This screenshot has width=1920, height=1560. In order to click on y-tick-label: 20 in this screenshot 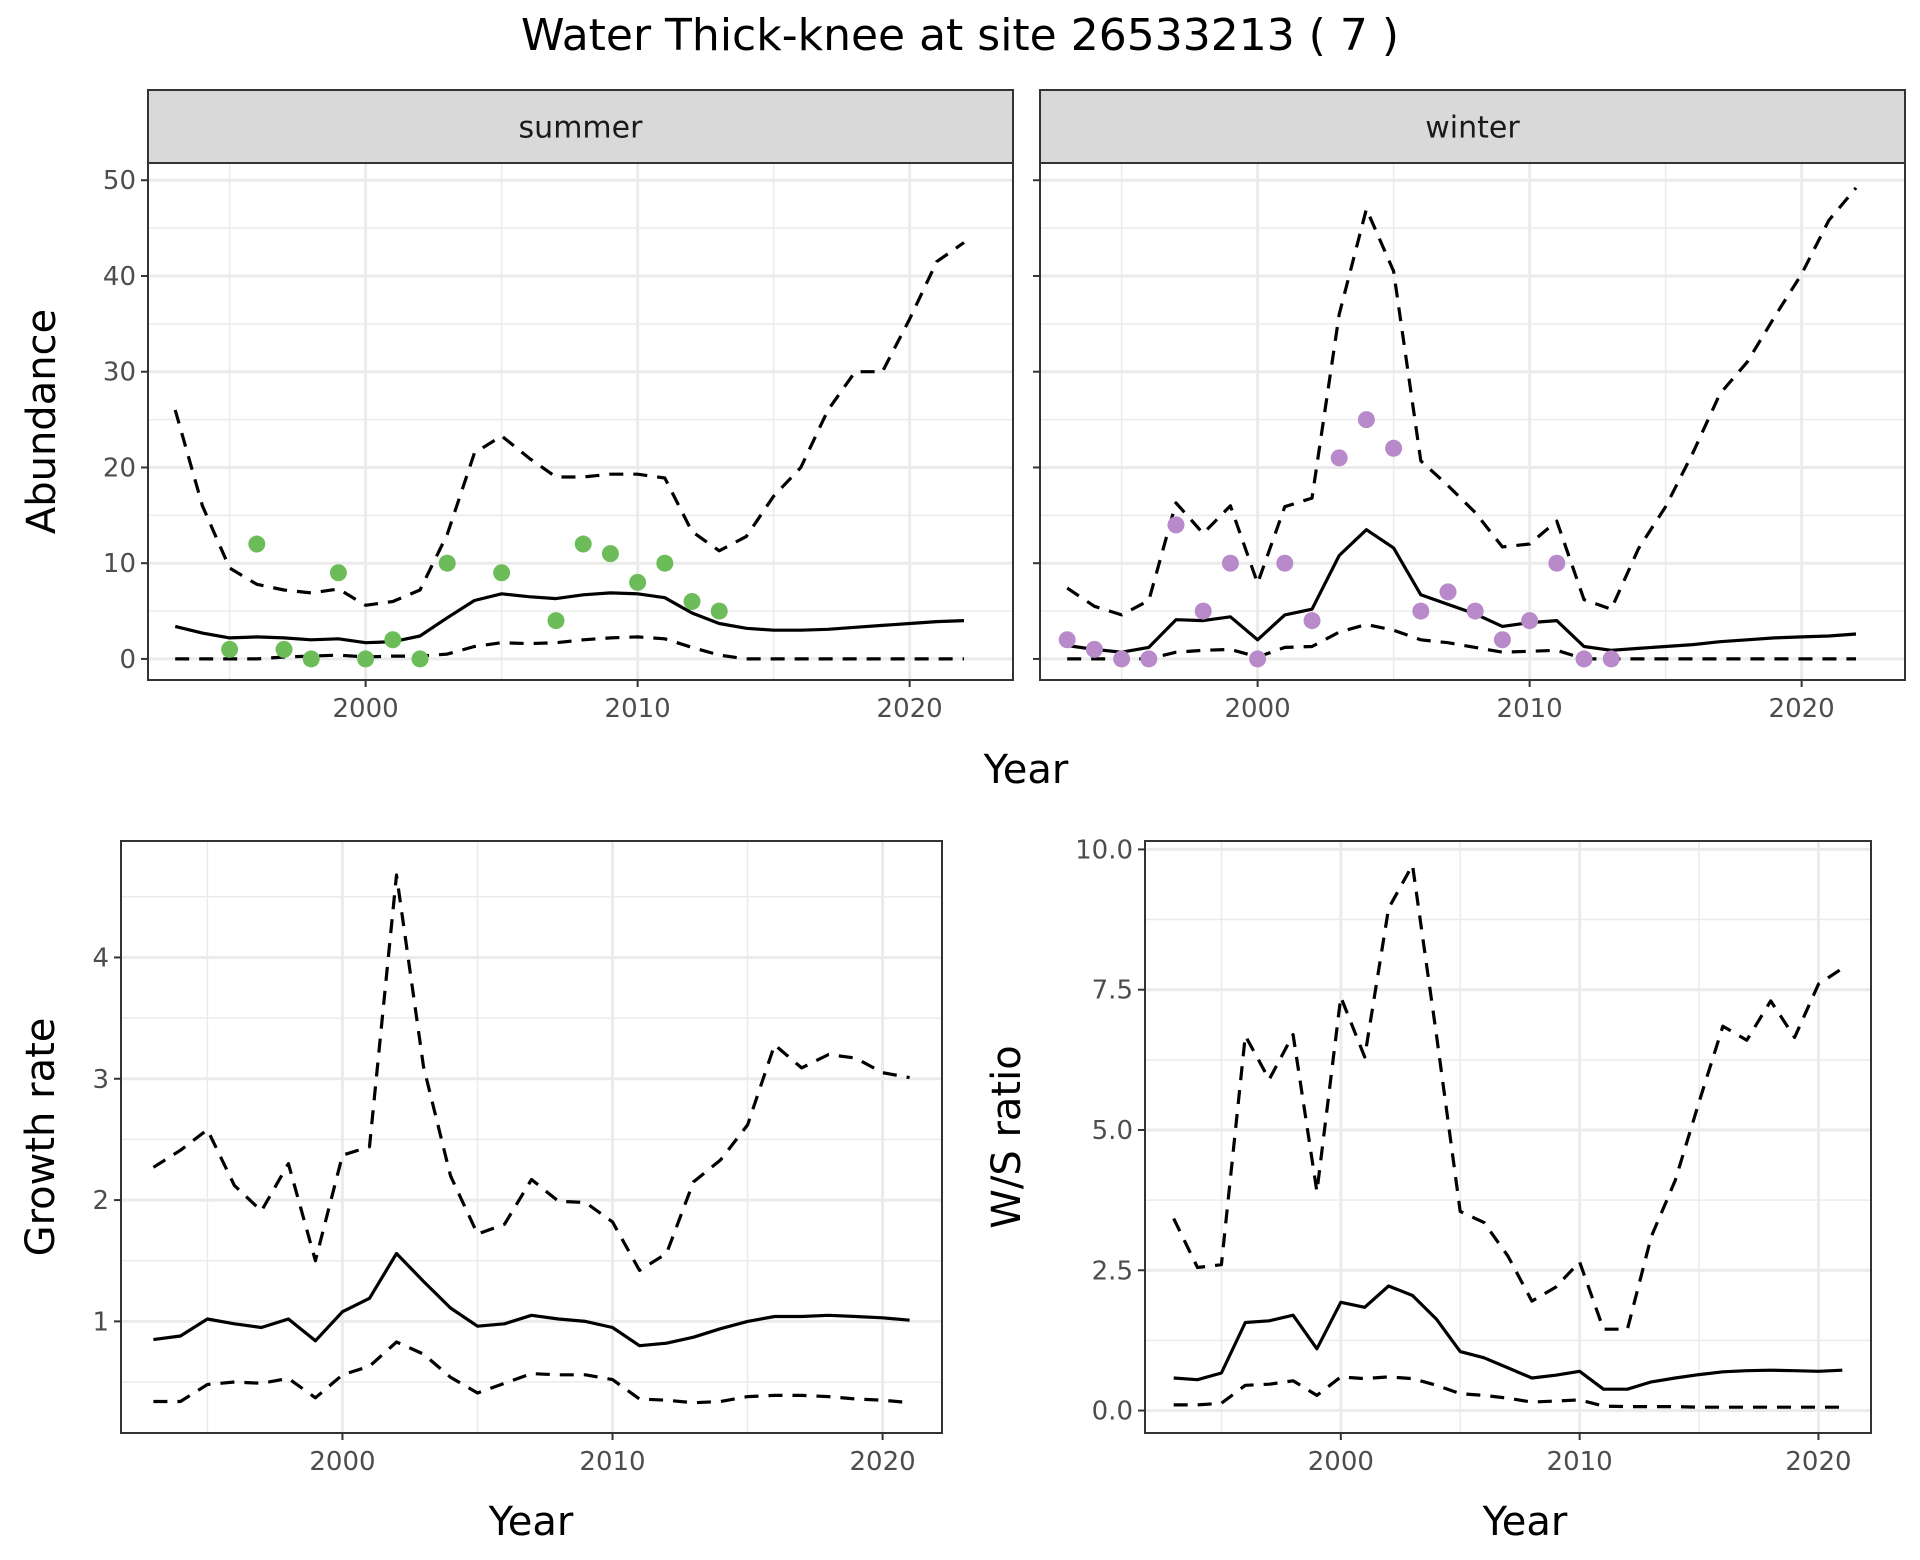, I will do `click(119, 468)`.